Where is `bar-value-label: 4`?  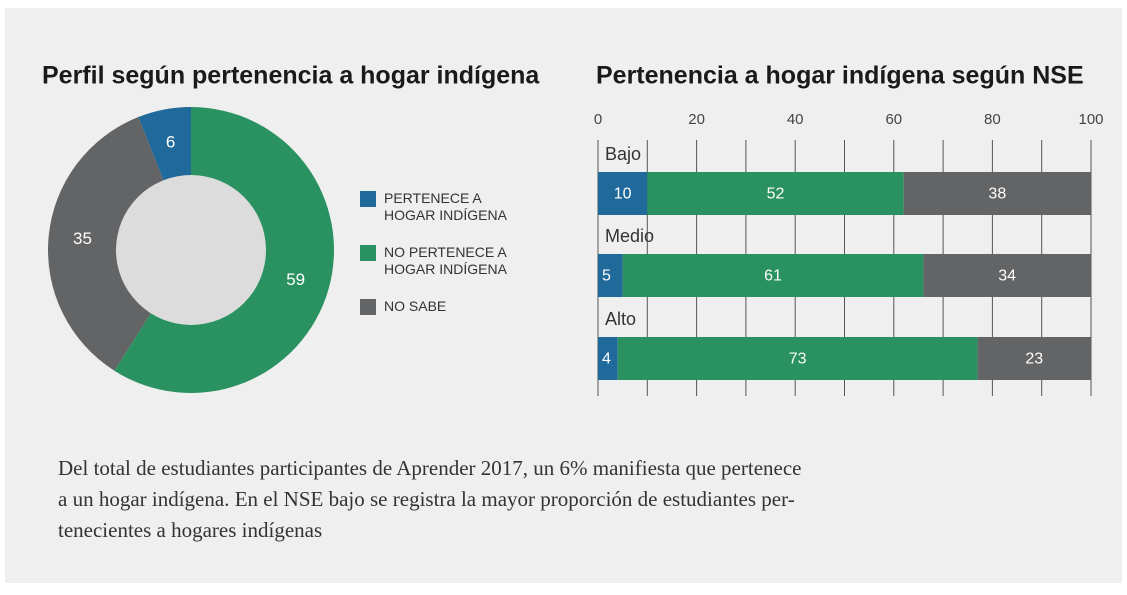 bar-value-label: 4 is located at coordinates (606, 359).